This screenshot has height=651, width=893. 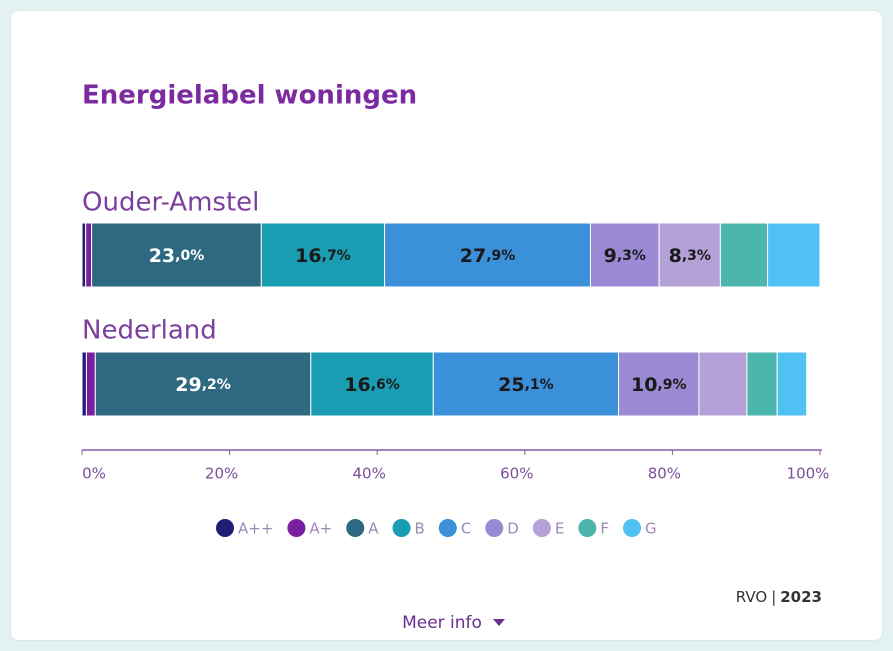 What do you see at coordinates (651, 529) in the screenshot?
I see `legend-label: G` at bounding box center [651, 529].